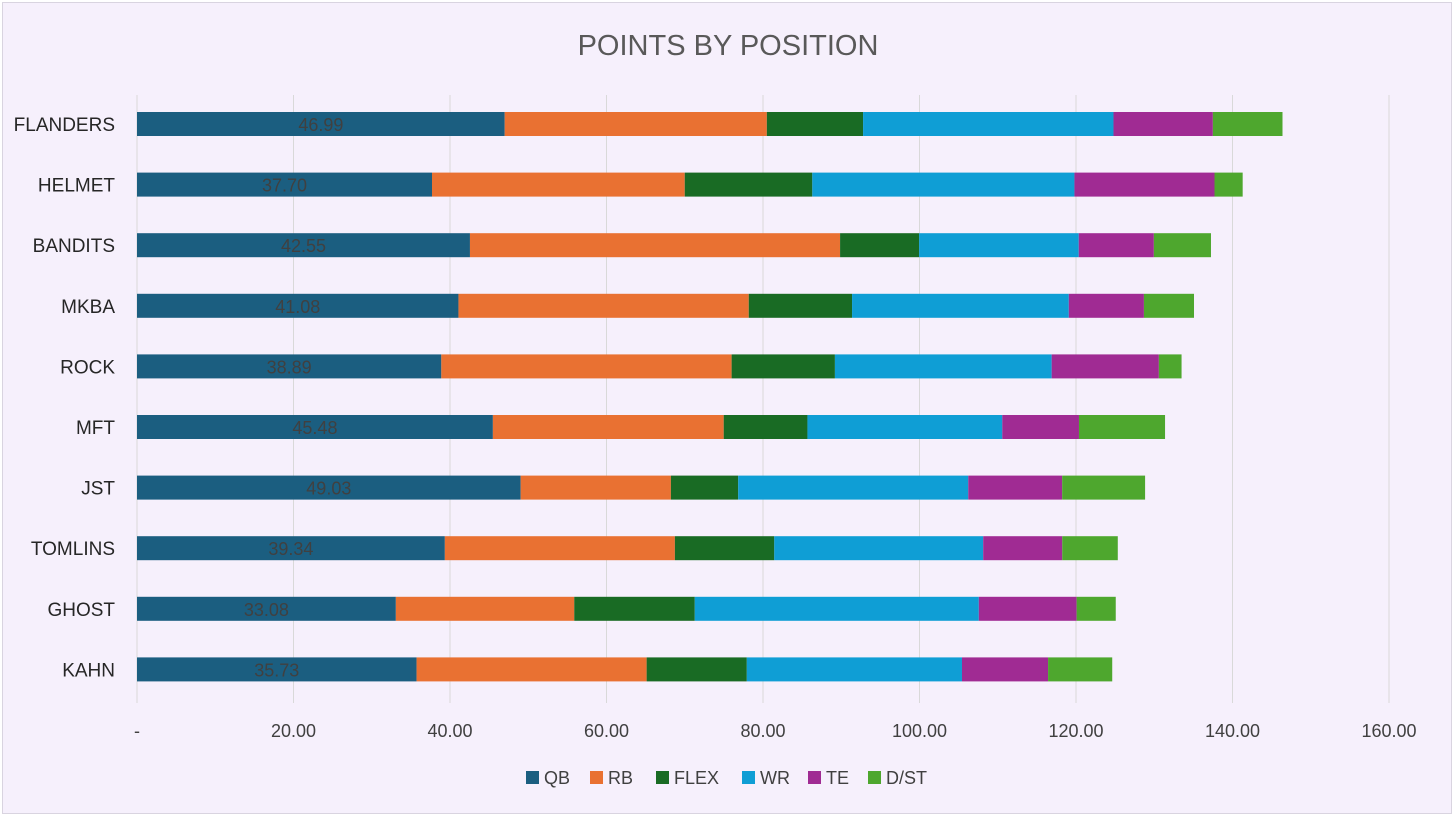 The width and height of the screenshot is (1456, 818). Describe the element at coordinates (1182, 245) in the screenshot. I see `bar-d-st-bandits` at that location.